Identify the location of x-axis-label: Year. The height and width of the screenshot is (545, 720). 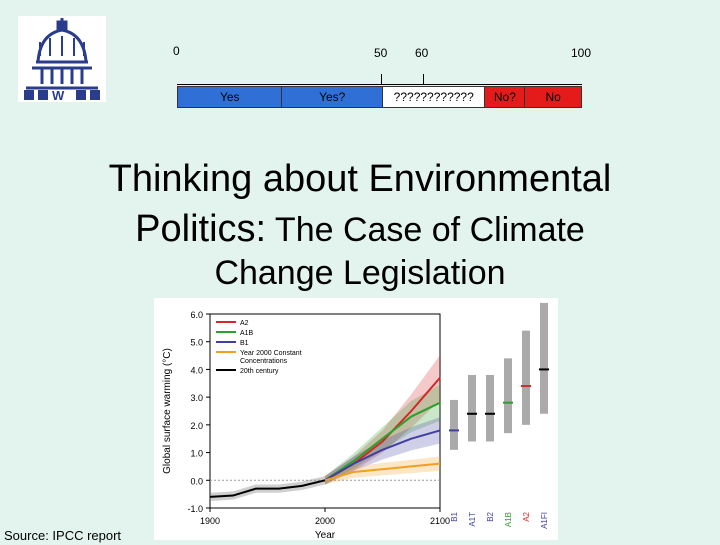
(325, 535).